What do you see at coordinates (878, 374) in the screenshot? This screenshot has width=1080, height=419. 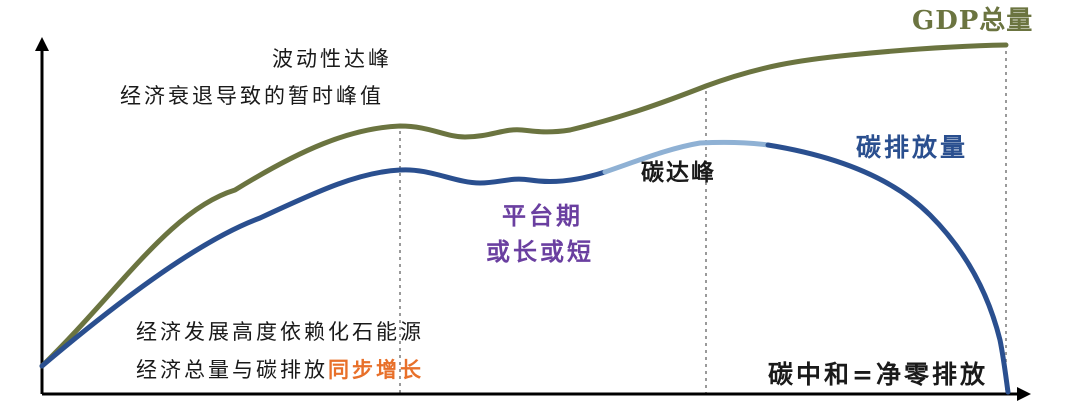 I see `carbon-neutral-label: 碳中和=净零排放` at bounding box center [878, 374].